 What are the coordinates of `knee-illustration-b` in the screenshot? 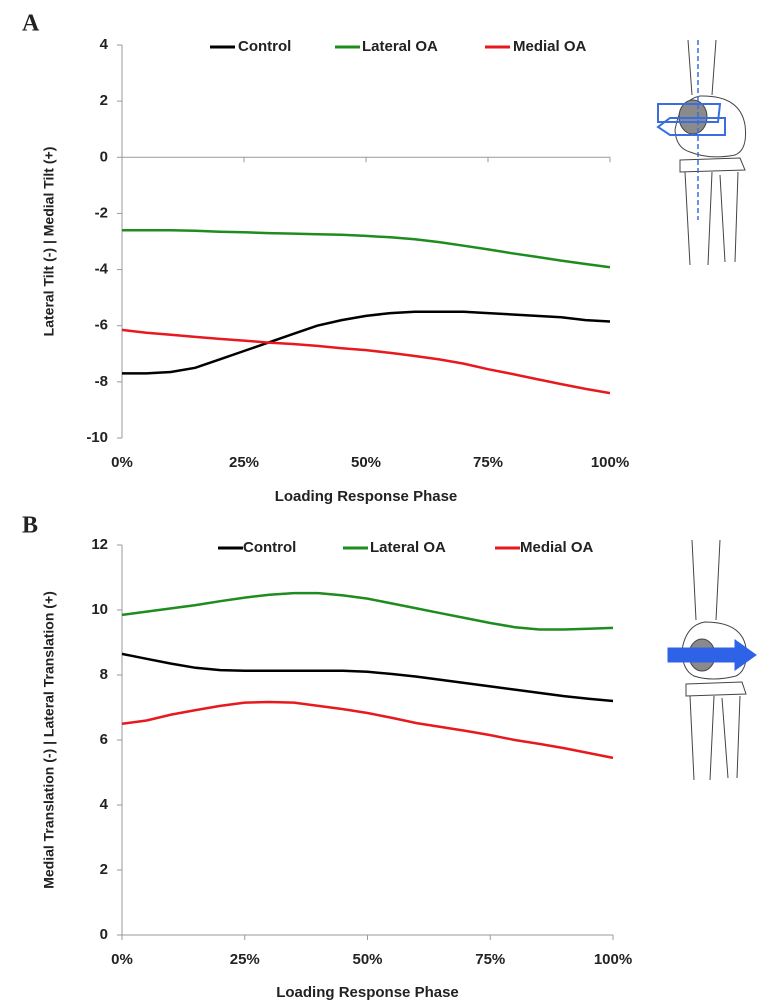 It's located at (712, 660).